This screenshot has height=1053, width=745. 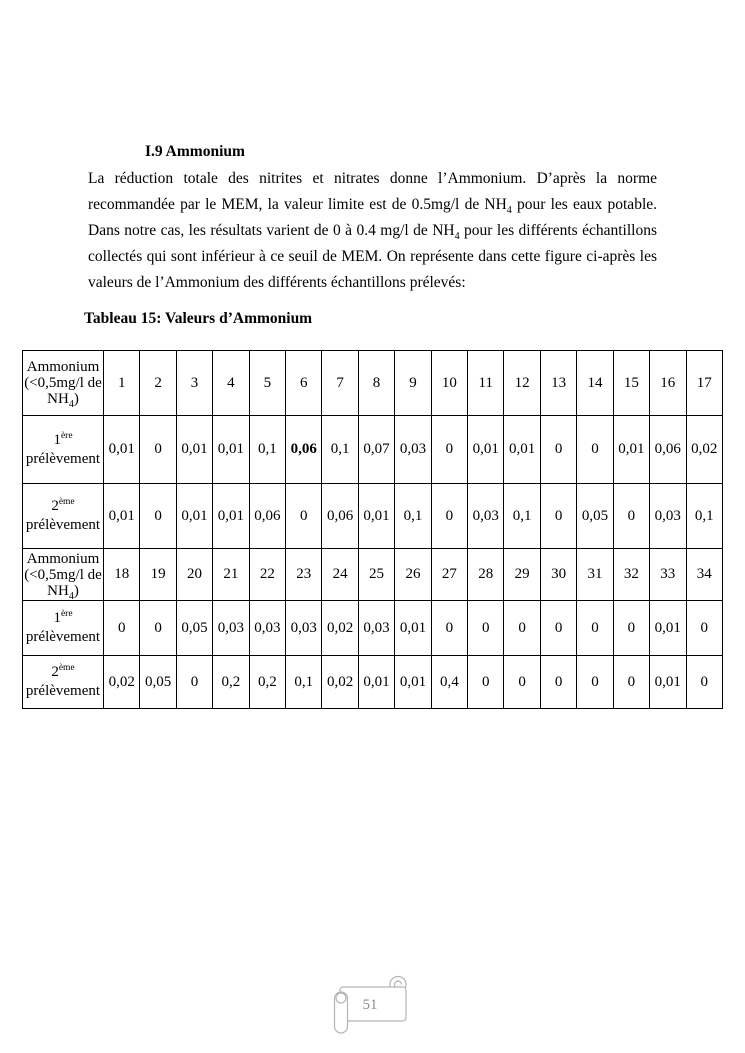 What do you see at coordinates (198, 318) in the screenshot?
I see `table-title: Tableau 15: Valeurs d’Ammonium` at bounding box center [198, 318].